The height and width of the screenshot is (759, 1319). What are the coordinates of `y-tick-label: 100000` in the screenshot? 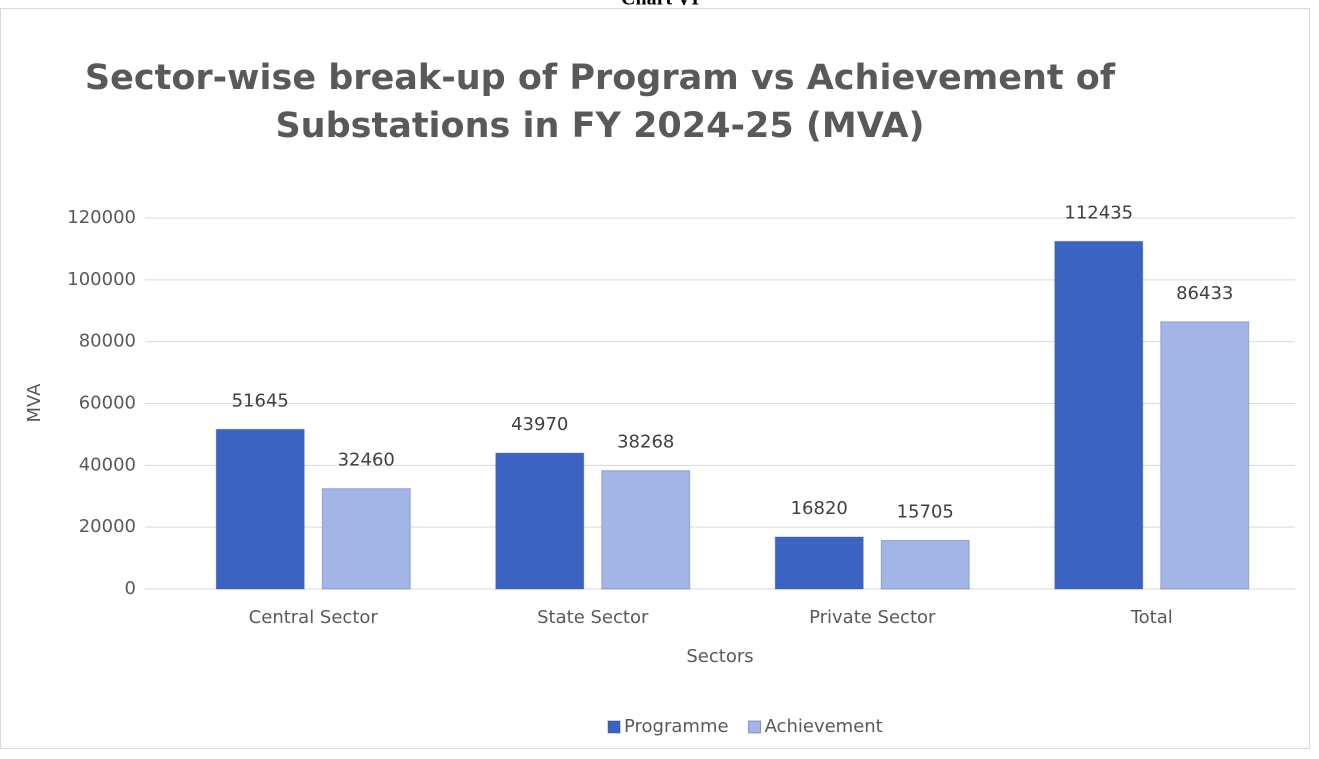 It's located at (101, 279).